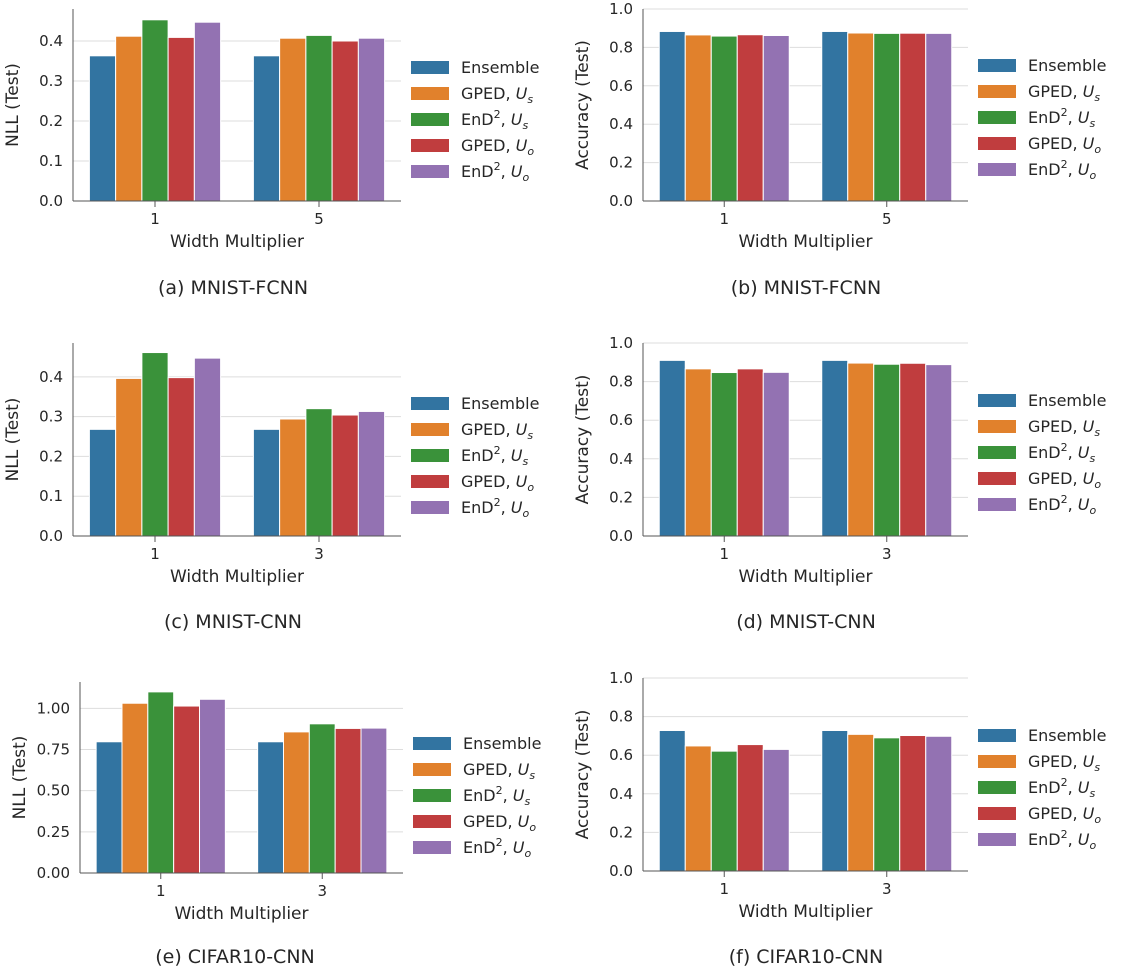 Image resolution: width=1121 pixels, height=977 pixels. I want to click on y-tick-label: 0.4, so click(51, 41).